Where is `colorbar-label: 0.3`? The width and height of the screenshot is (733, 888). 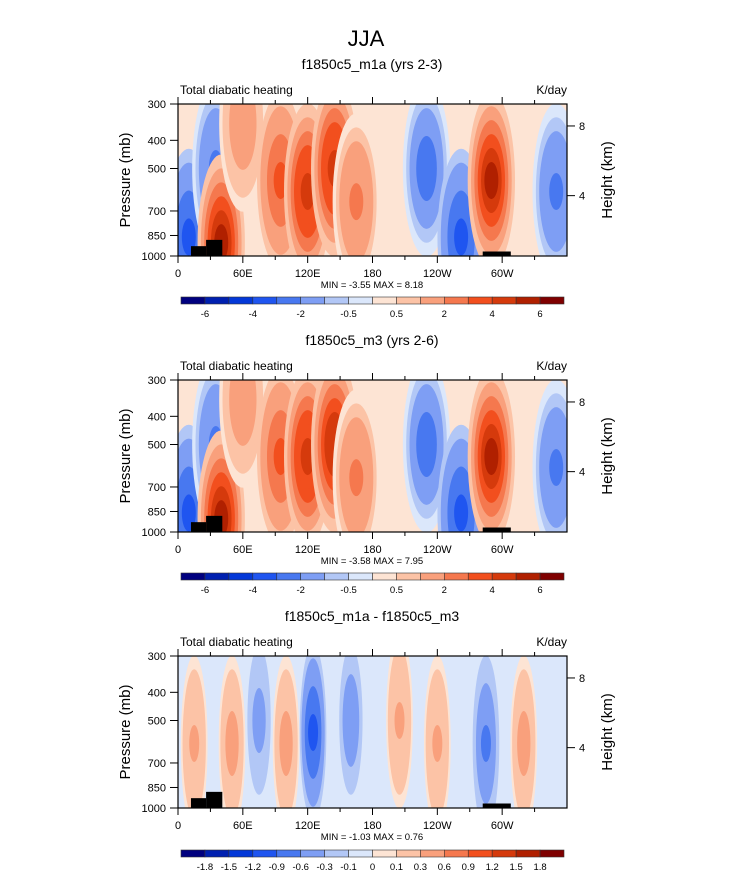
colorbar-label: 0.3 is located at coordinates (420, 867).